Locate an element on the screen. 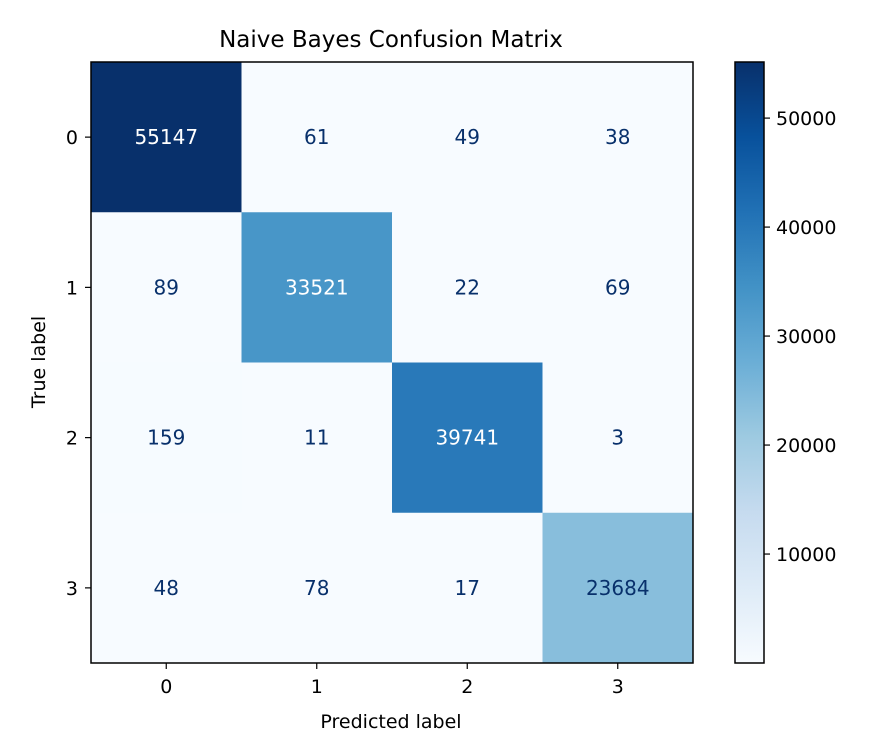 The image size is (878, 742). cell-value-label: 39741 is located at coordinates (467, 438).